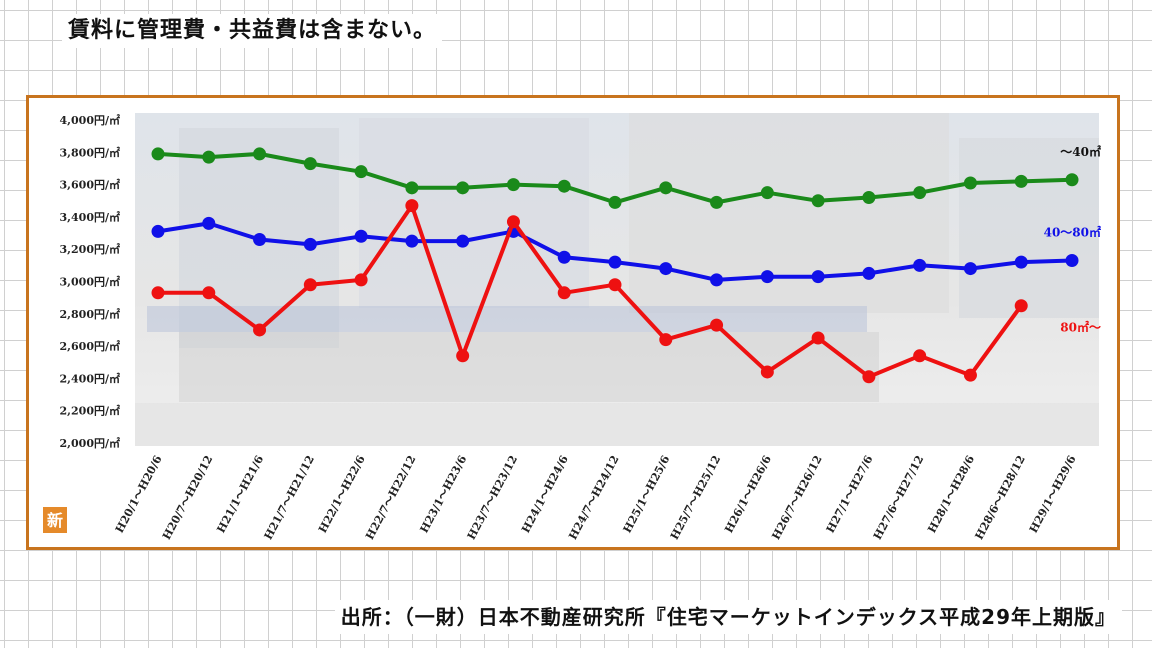  What do you see at coordinates (1053, 494) in the screenshot?
I see `x-tick-label: H29/1～H29/6` at bounding box center [1053, 494].